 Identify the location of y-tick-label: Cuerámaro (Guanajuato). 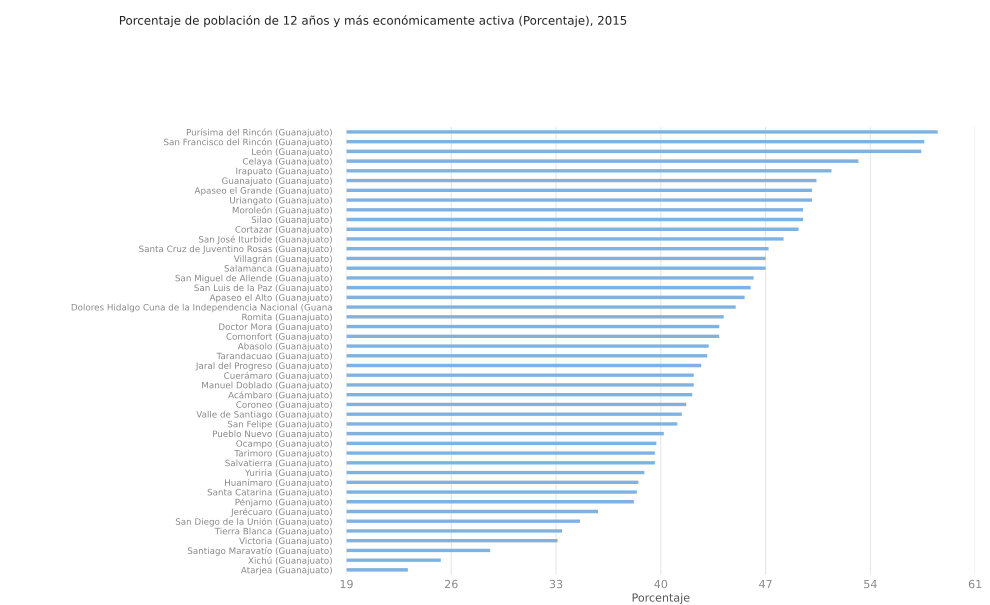
(278, 376).